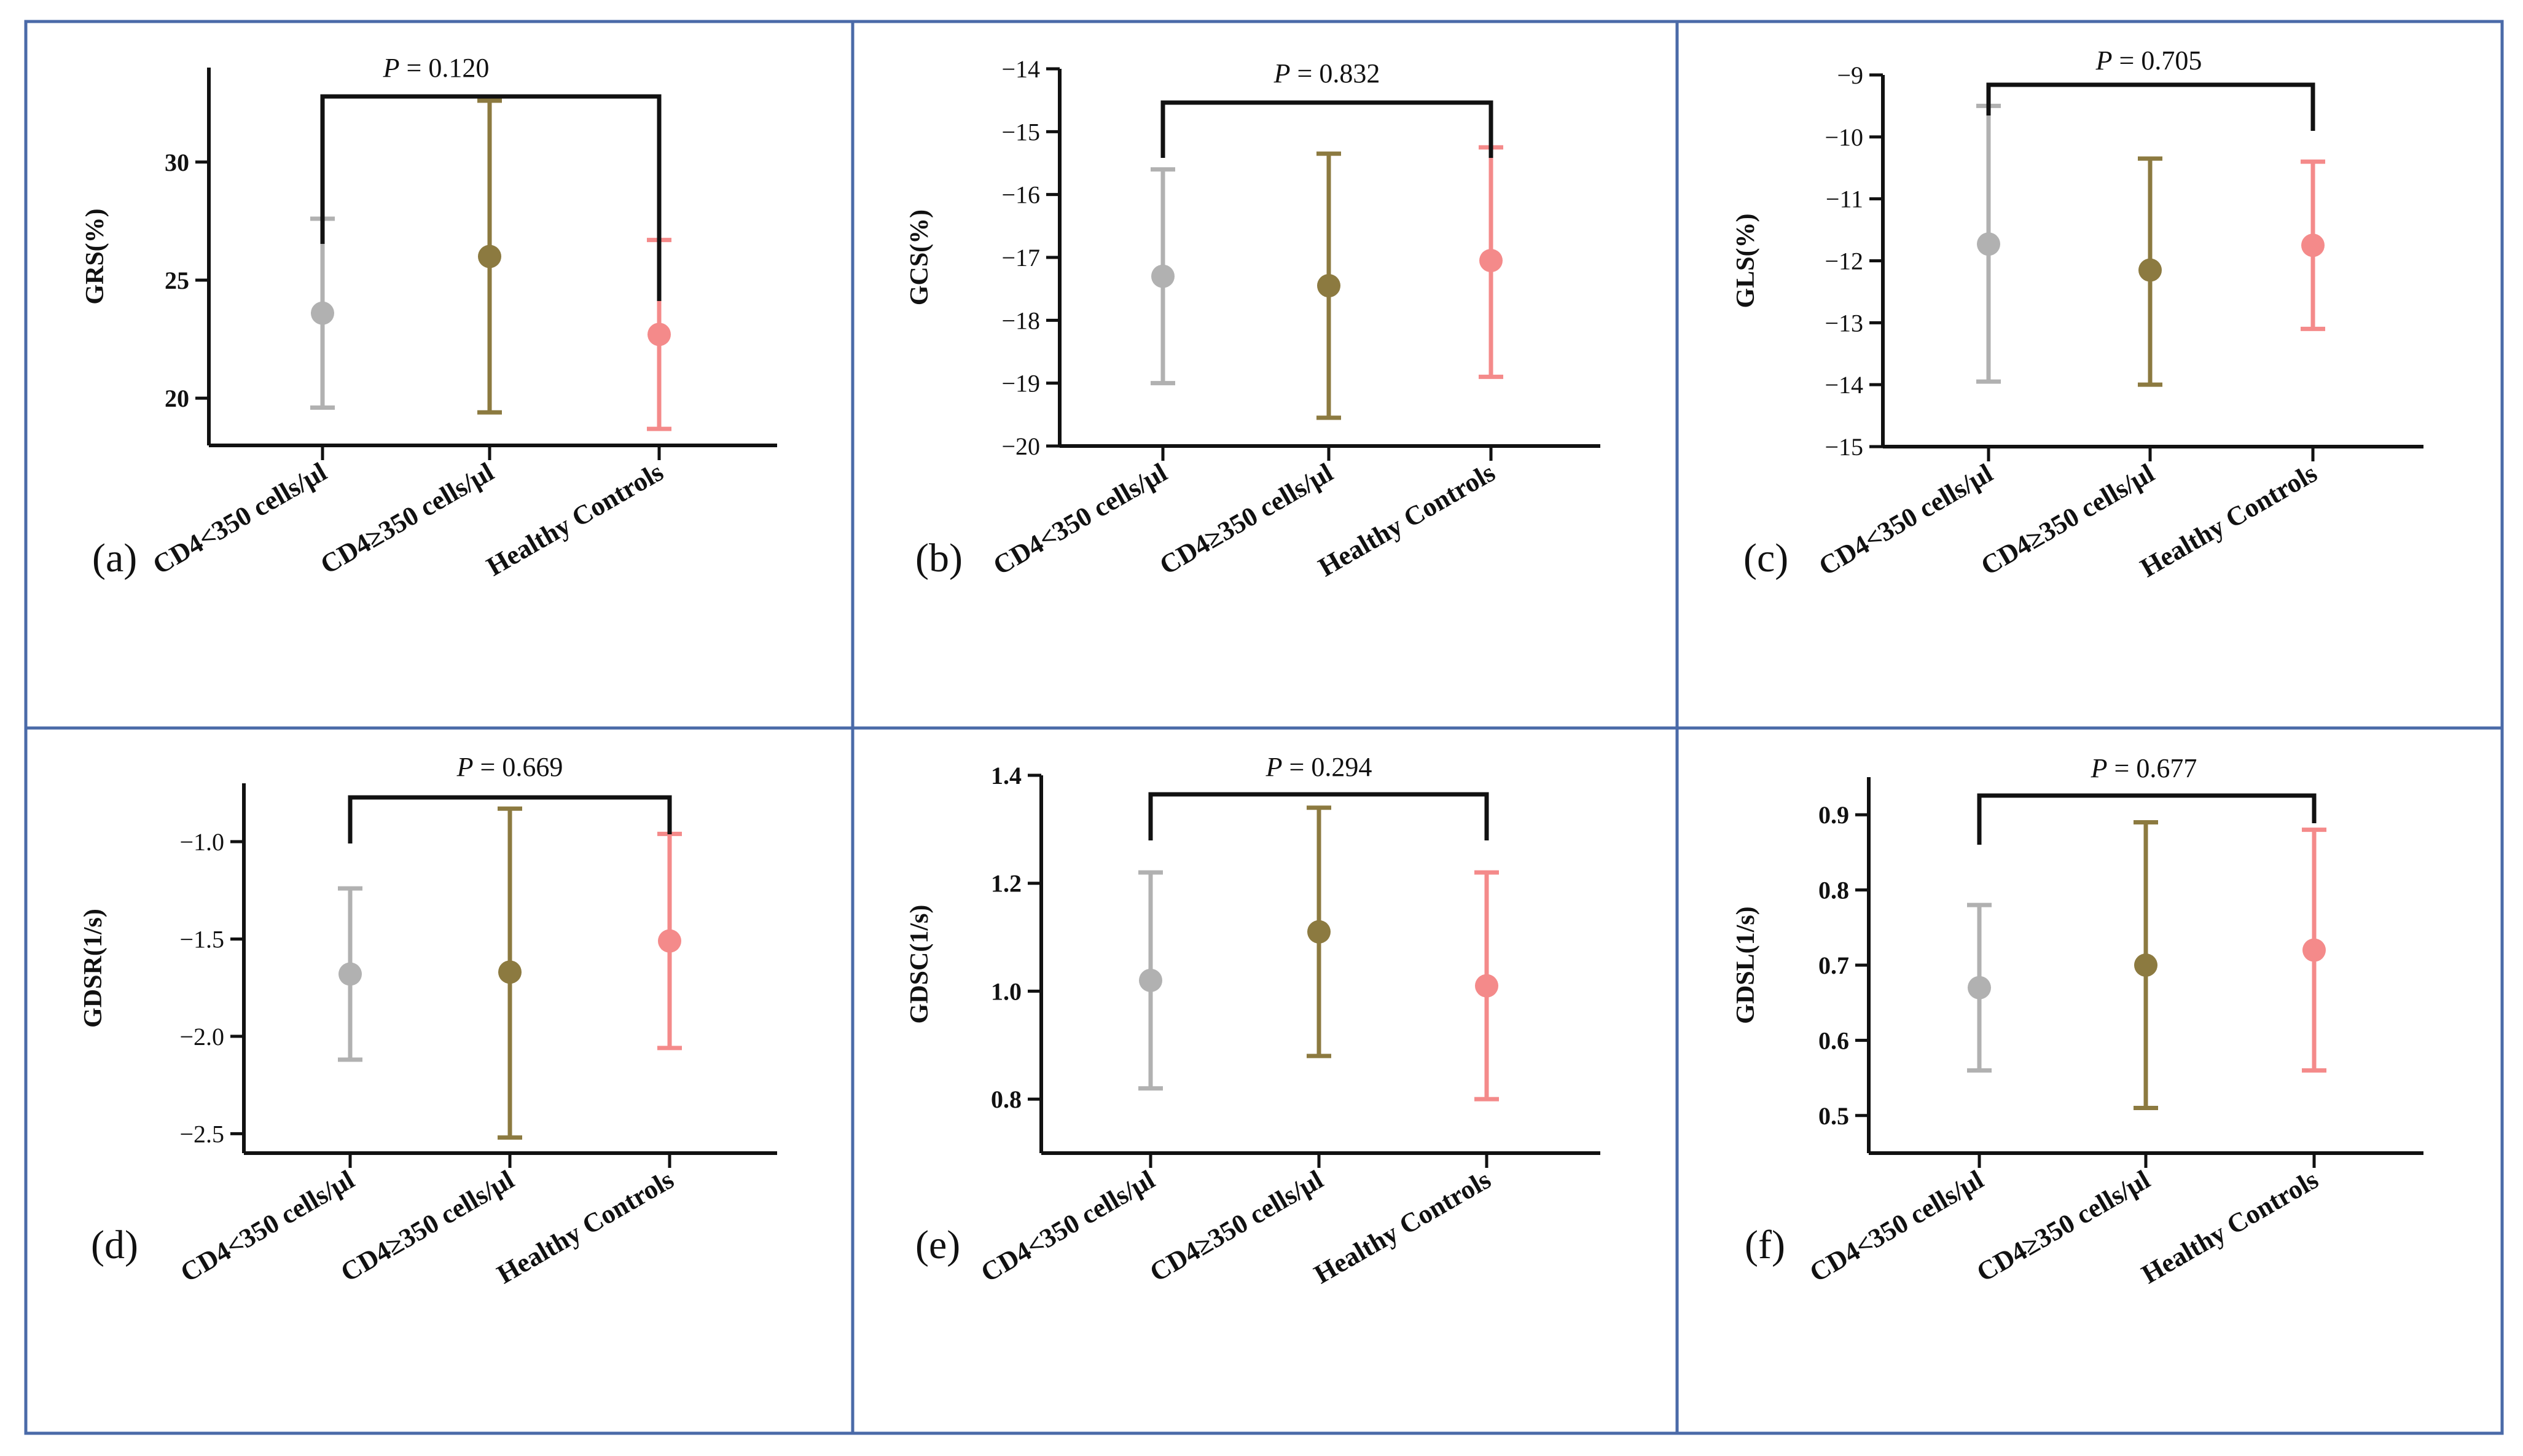 The height and width of the screenshot is (1456, 2523). I want to click on y-tick-label: 0.7, so click(1833, 965).